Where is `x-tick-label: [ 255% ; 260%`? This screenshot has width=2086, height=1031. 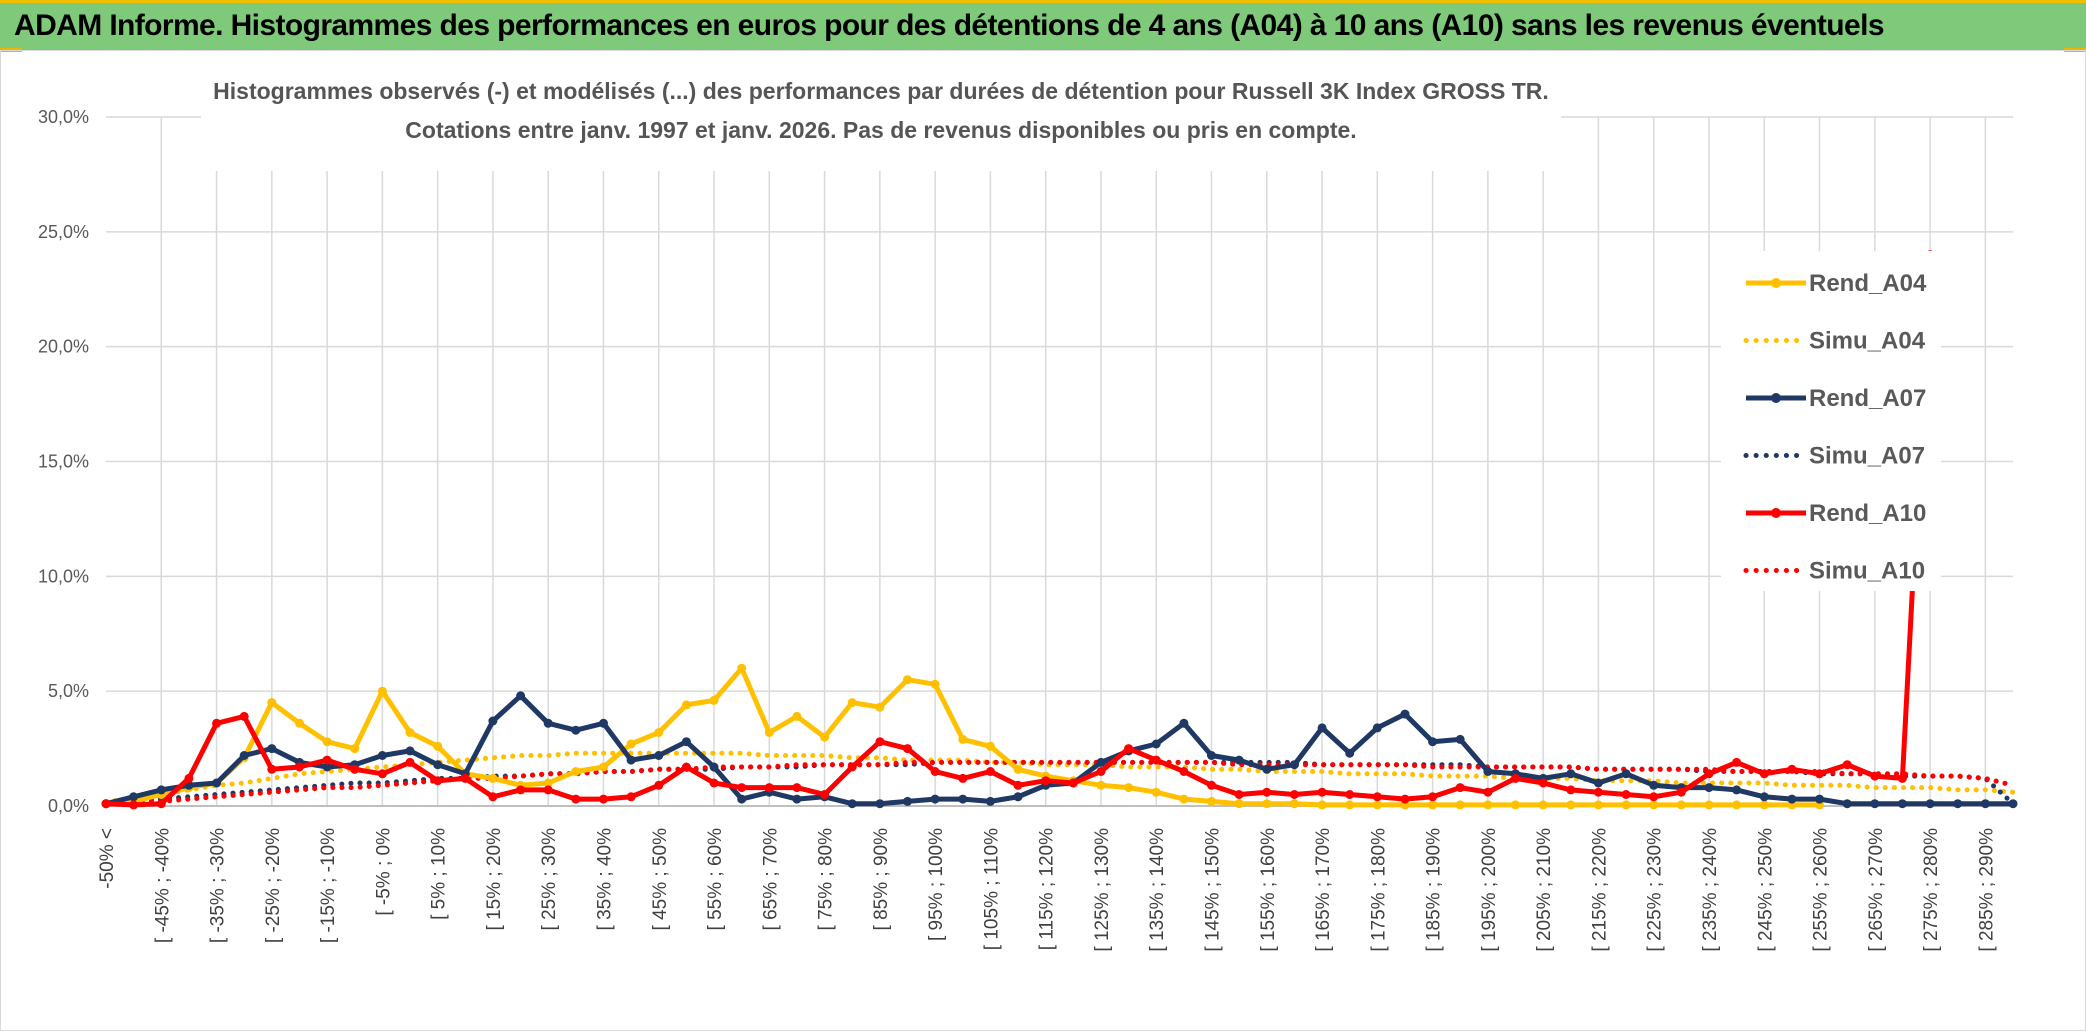 x-tick-label: [ 255% ; 260% is located at coordinates (1821, 890).